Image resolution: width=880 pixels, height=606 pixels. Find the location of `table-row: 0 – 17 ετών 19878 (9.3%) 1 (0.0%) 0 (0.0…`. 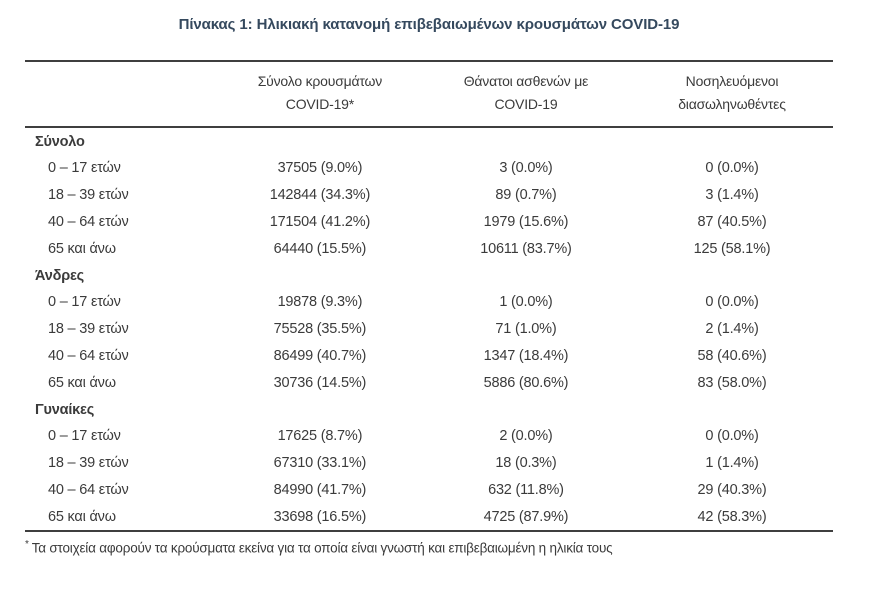

table-row: 0 – 17 ετών 19878 (9.3%) 1 (0.0%) 0 (0.0… is located at coordinates (429, 302).